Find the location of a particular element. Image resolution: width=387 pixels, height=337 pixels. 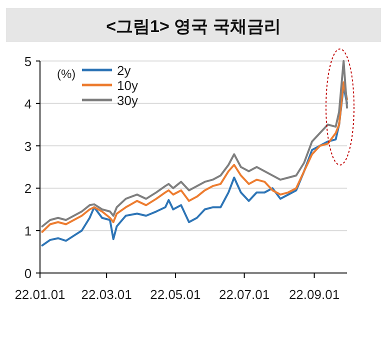

x-tick-label: 22.05.01 is located at coordinates (175, 294).